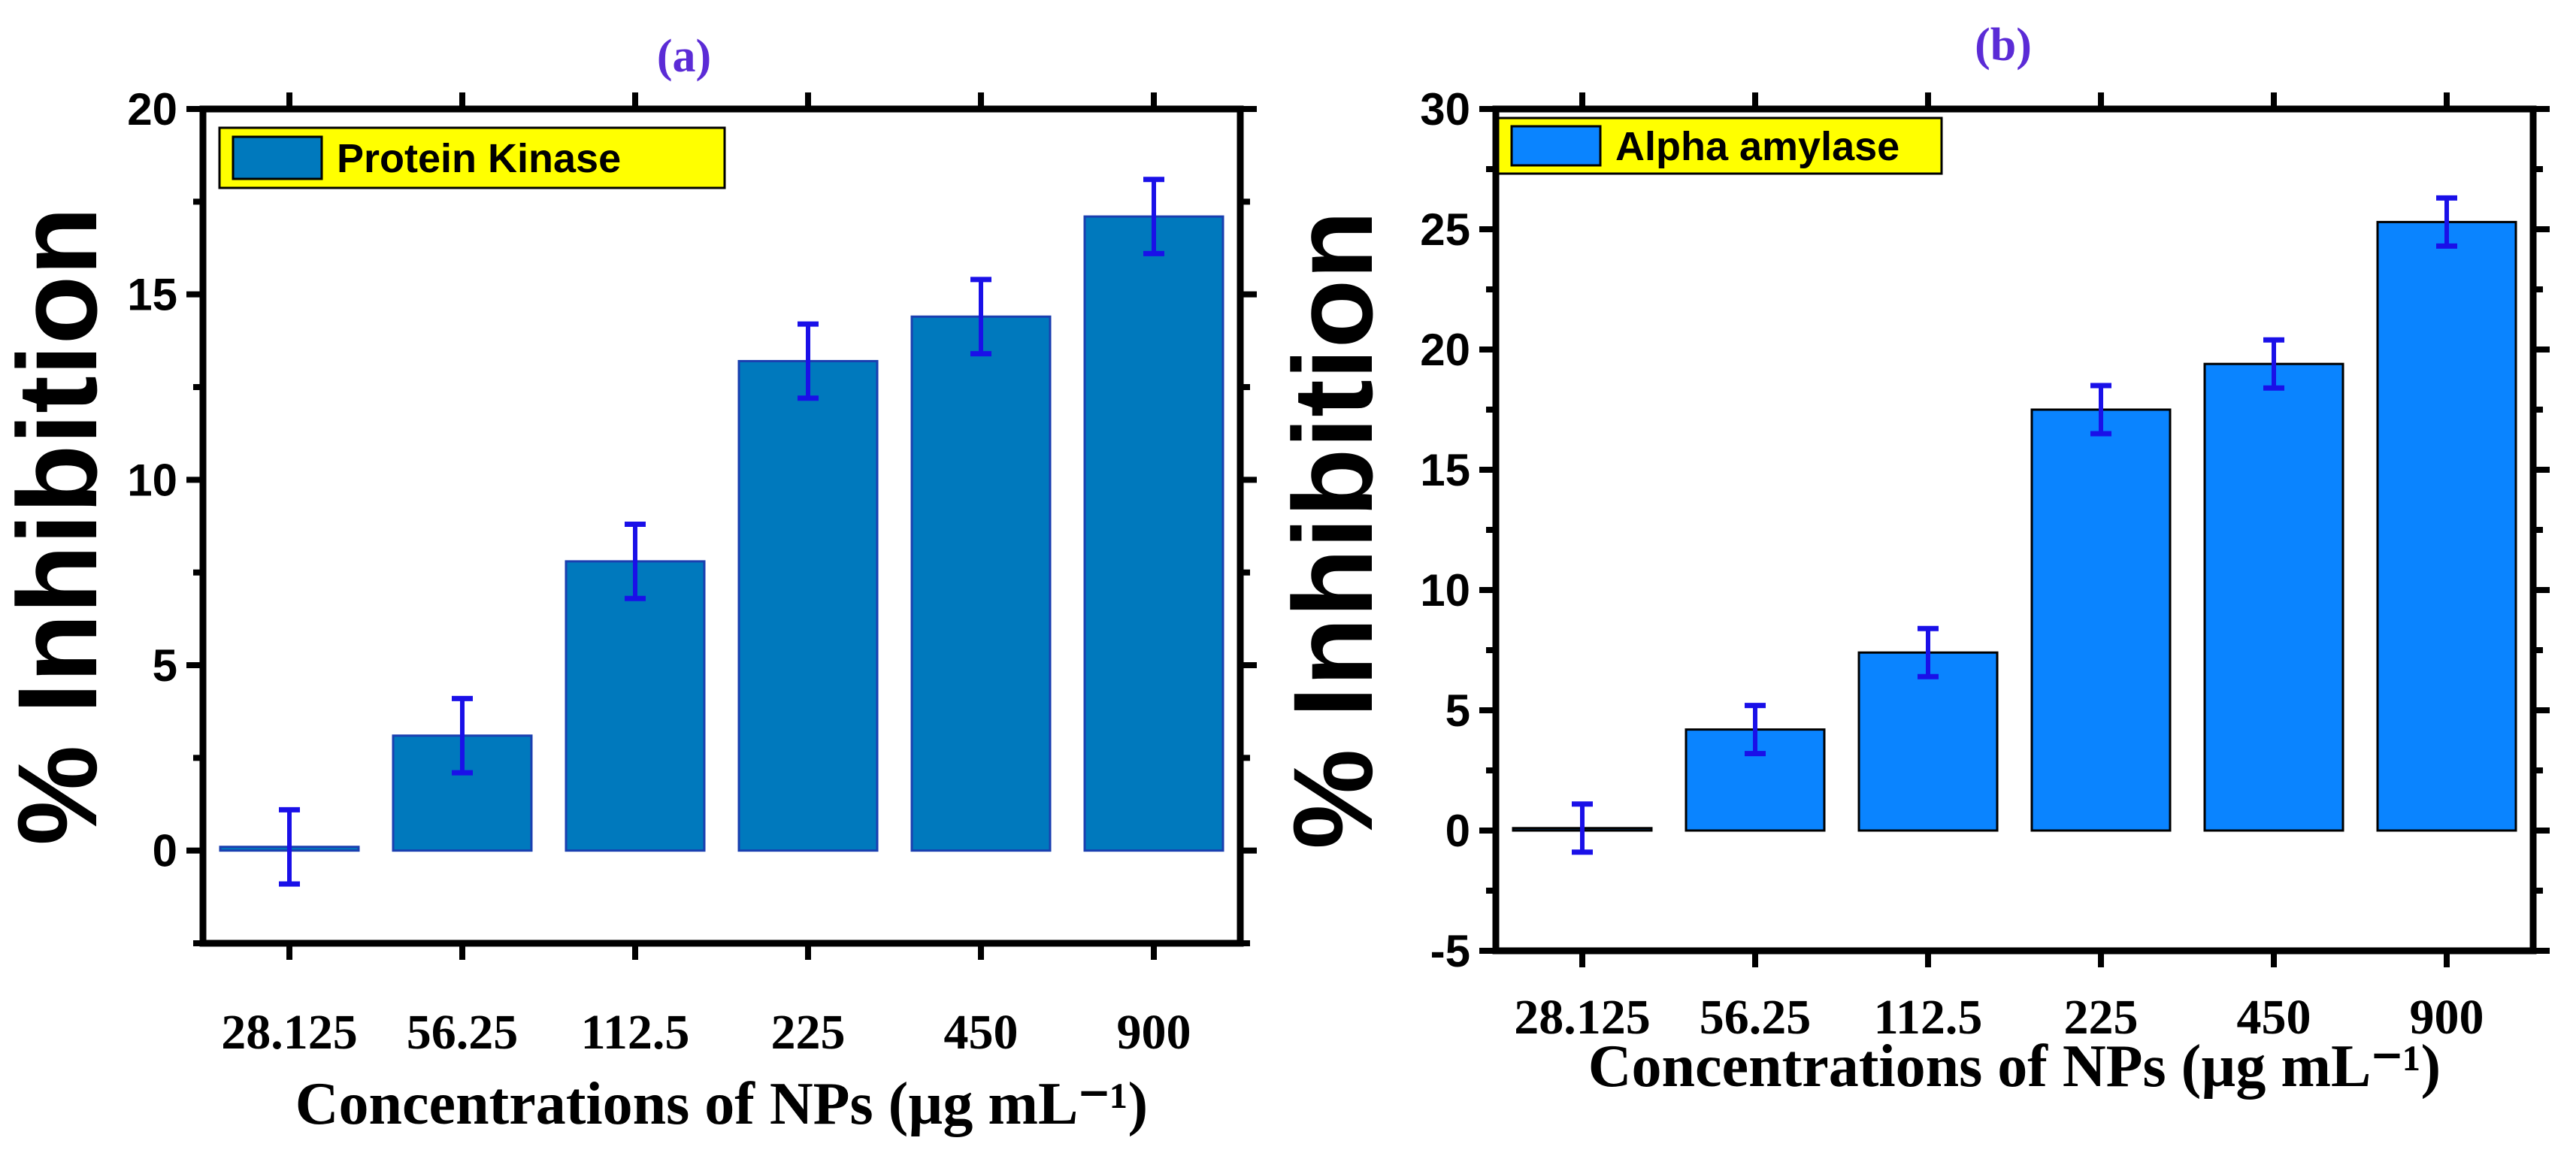  I want to click on panel-label: (a), so click(684, 57).